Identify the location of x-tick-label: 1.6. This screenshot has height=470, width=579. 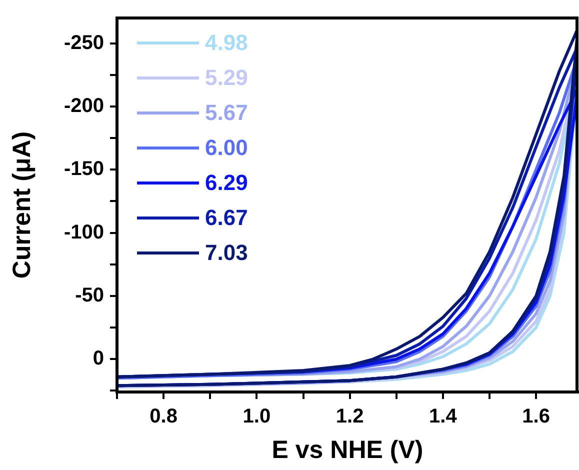
(536, 417).